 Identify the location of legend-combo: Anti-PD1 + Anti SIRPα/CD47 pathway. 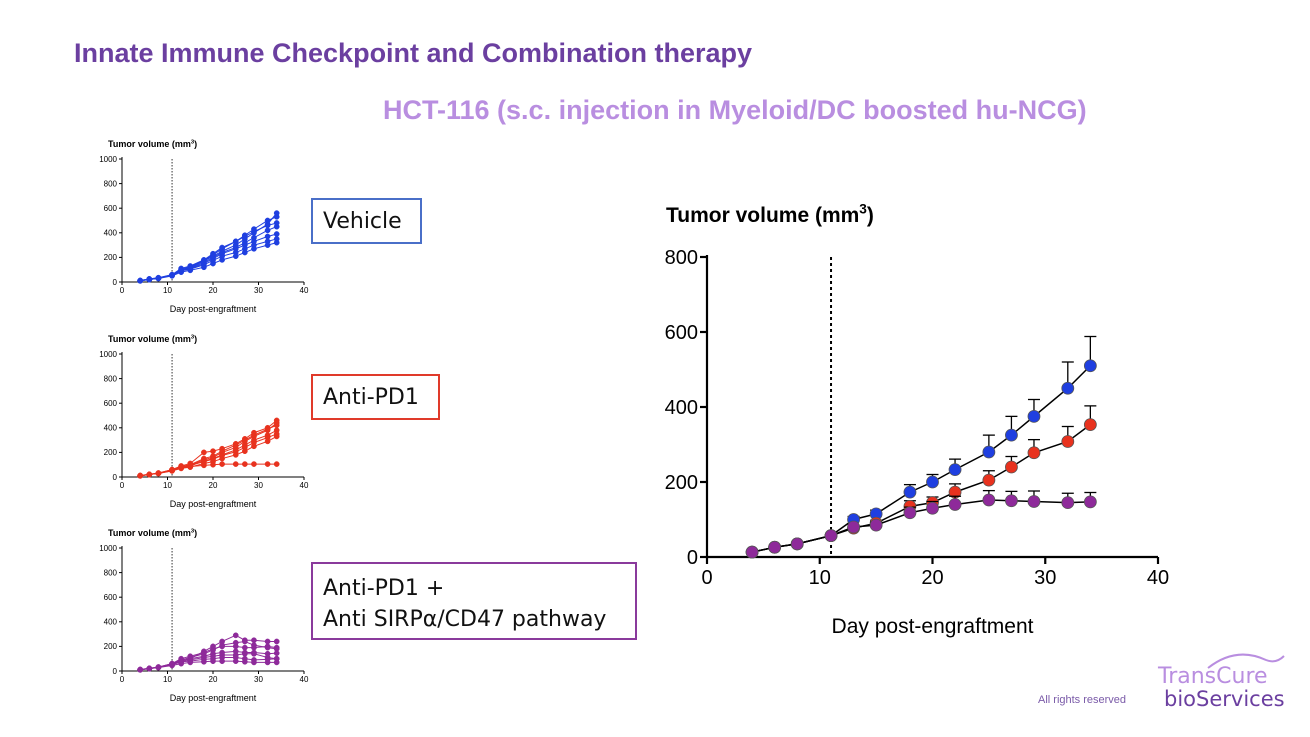
(474, 601).